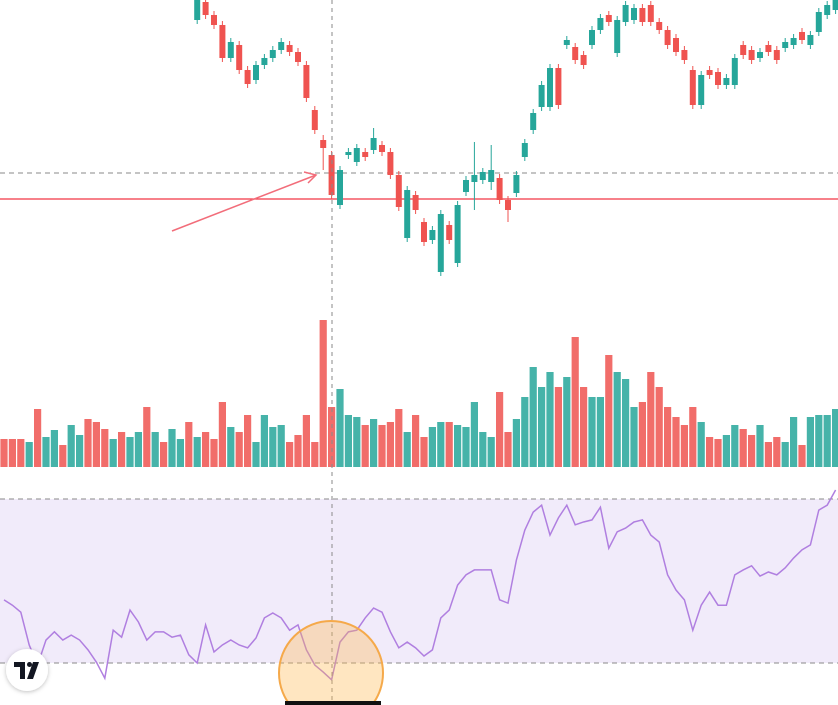 Image resolution: width=838 pixels, height=705 pixels. I want to click on logo-badge, so click(27, 670).